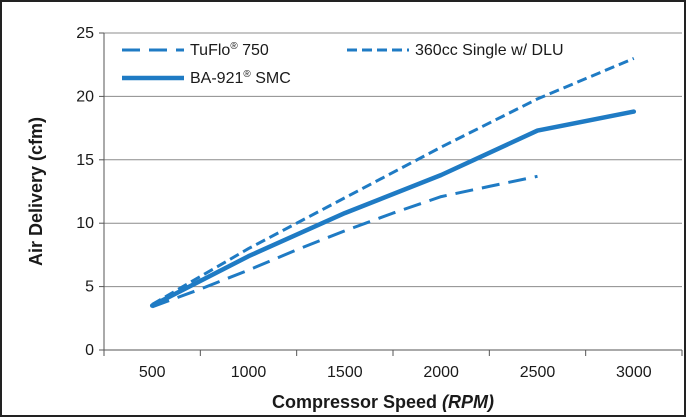 This screenshot has width=686, height=417. What do you see at coordinates (468, 402) in the screenshot?
I see `x-axis-title-unit: (RPM)` at bounding box center [468, 402].